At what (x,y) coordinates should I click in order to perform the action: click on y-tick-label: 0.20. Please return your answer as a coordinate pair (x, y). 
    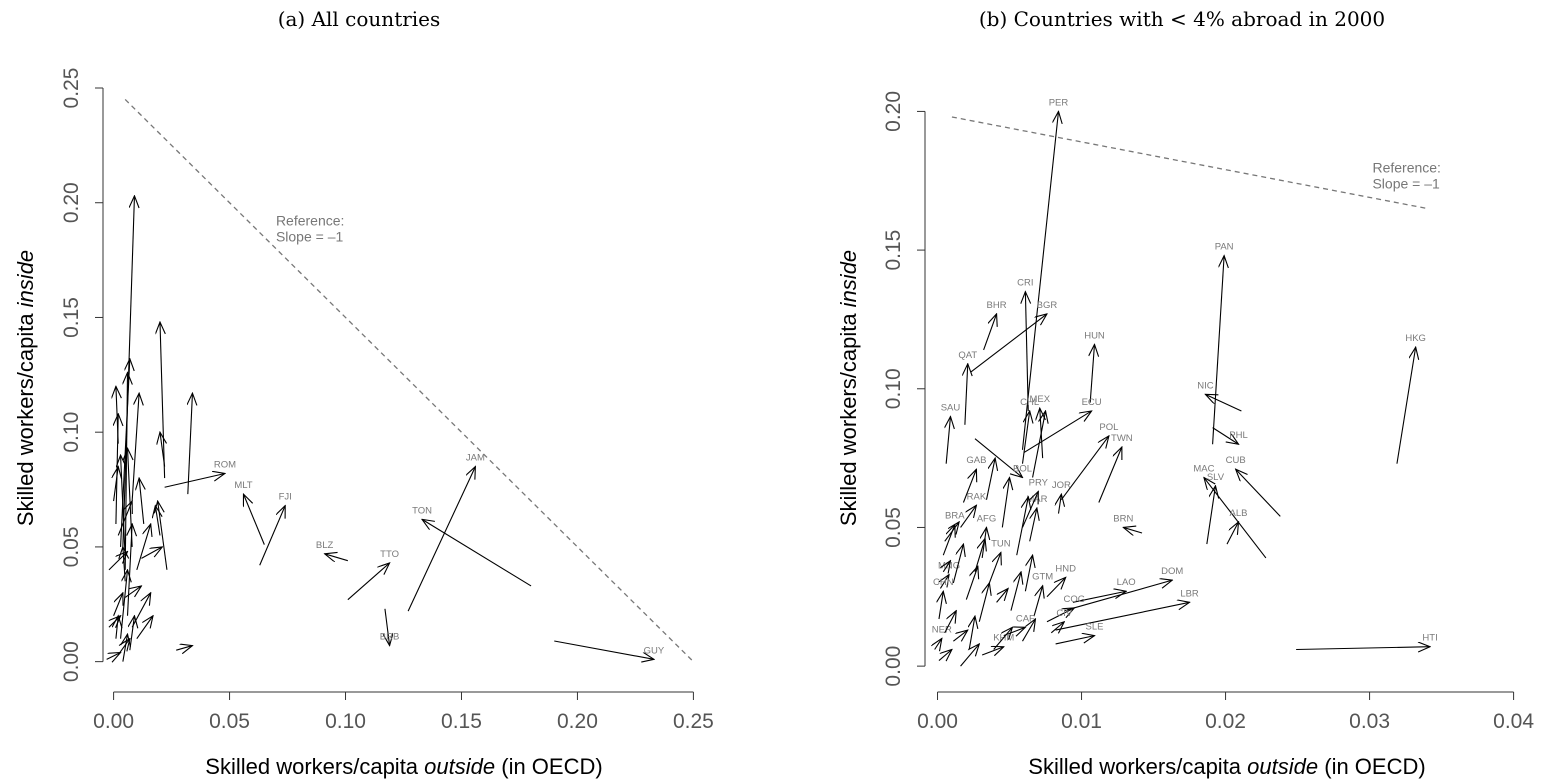
    Looking at the image, I should click on (71, 202).